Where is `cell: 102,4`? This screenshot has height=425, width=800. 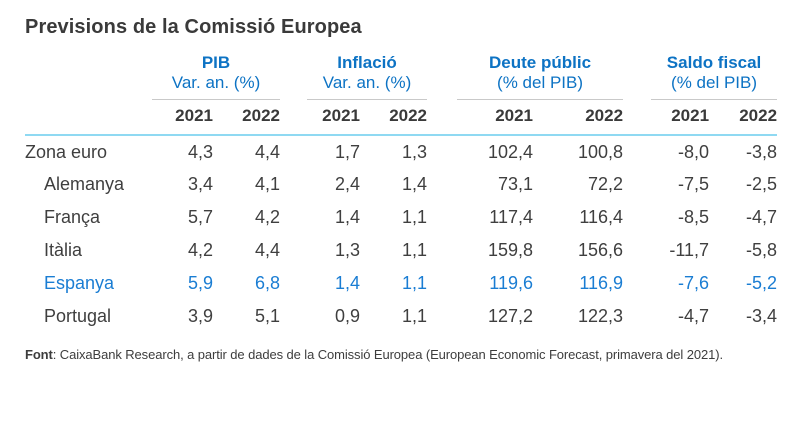 cell: 102,4 is located at coordinates (510, 151).